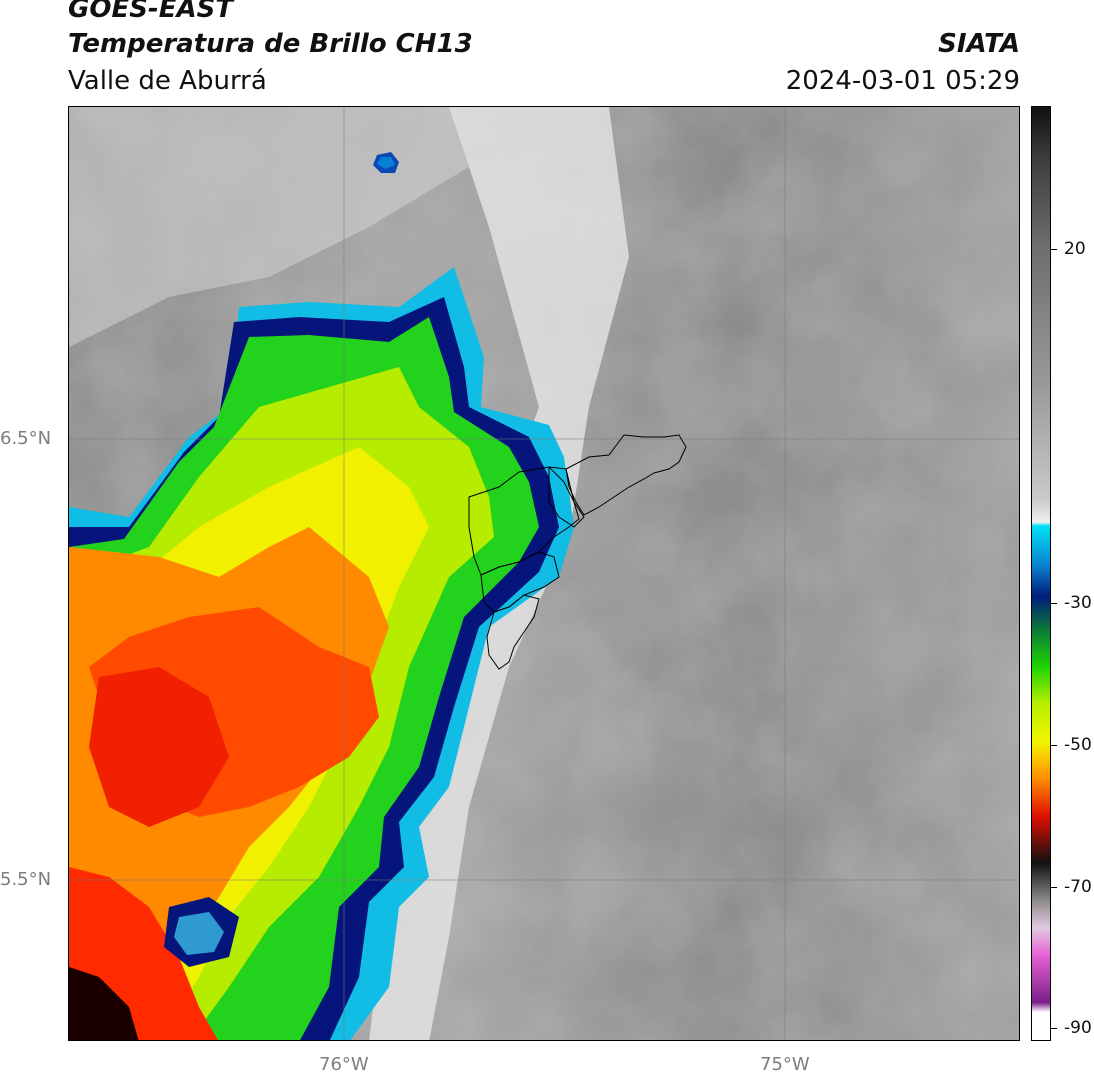  What do you see at coordinates (1078, 603) in the screenshot?
I see `cbar-label-m30: -30` at bounding box center [1078, 603].